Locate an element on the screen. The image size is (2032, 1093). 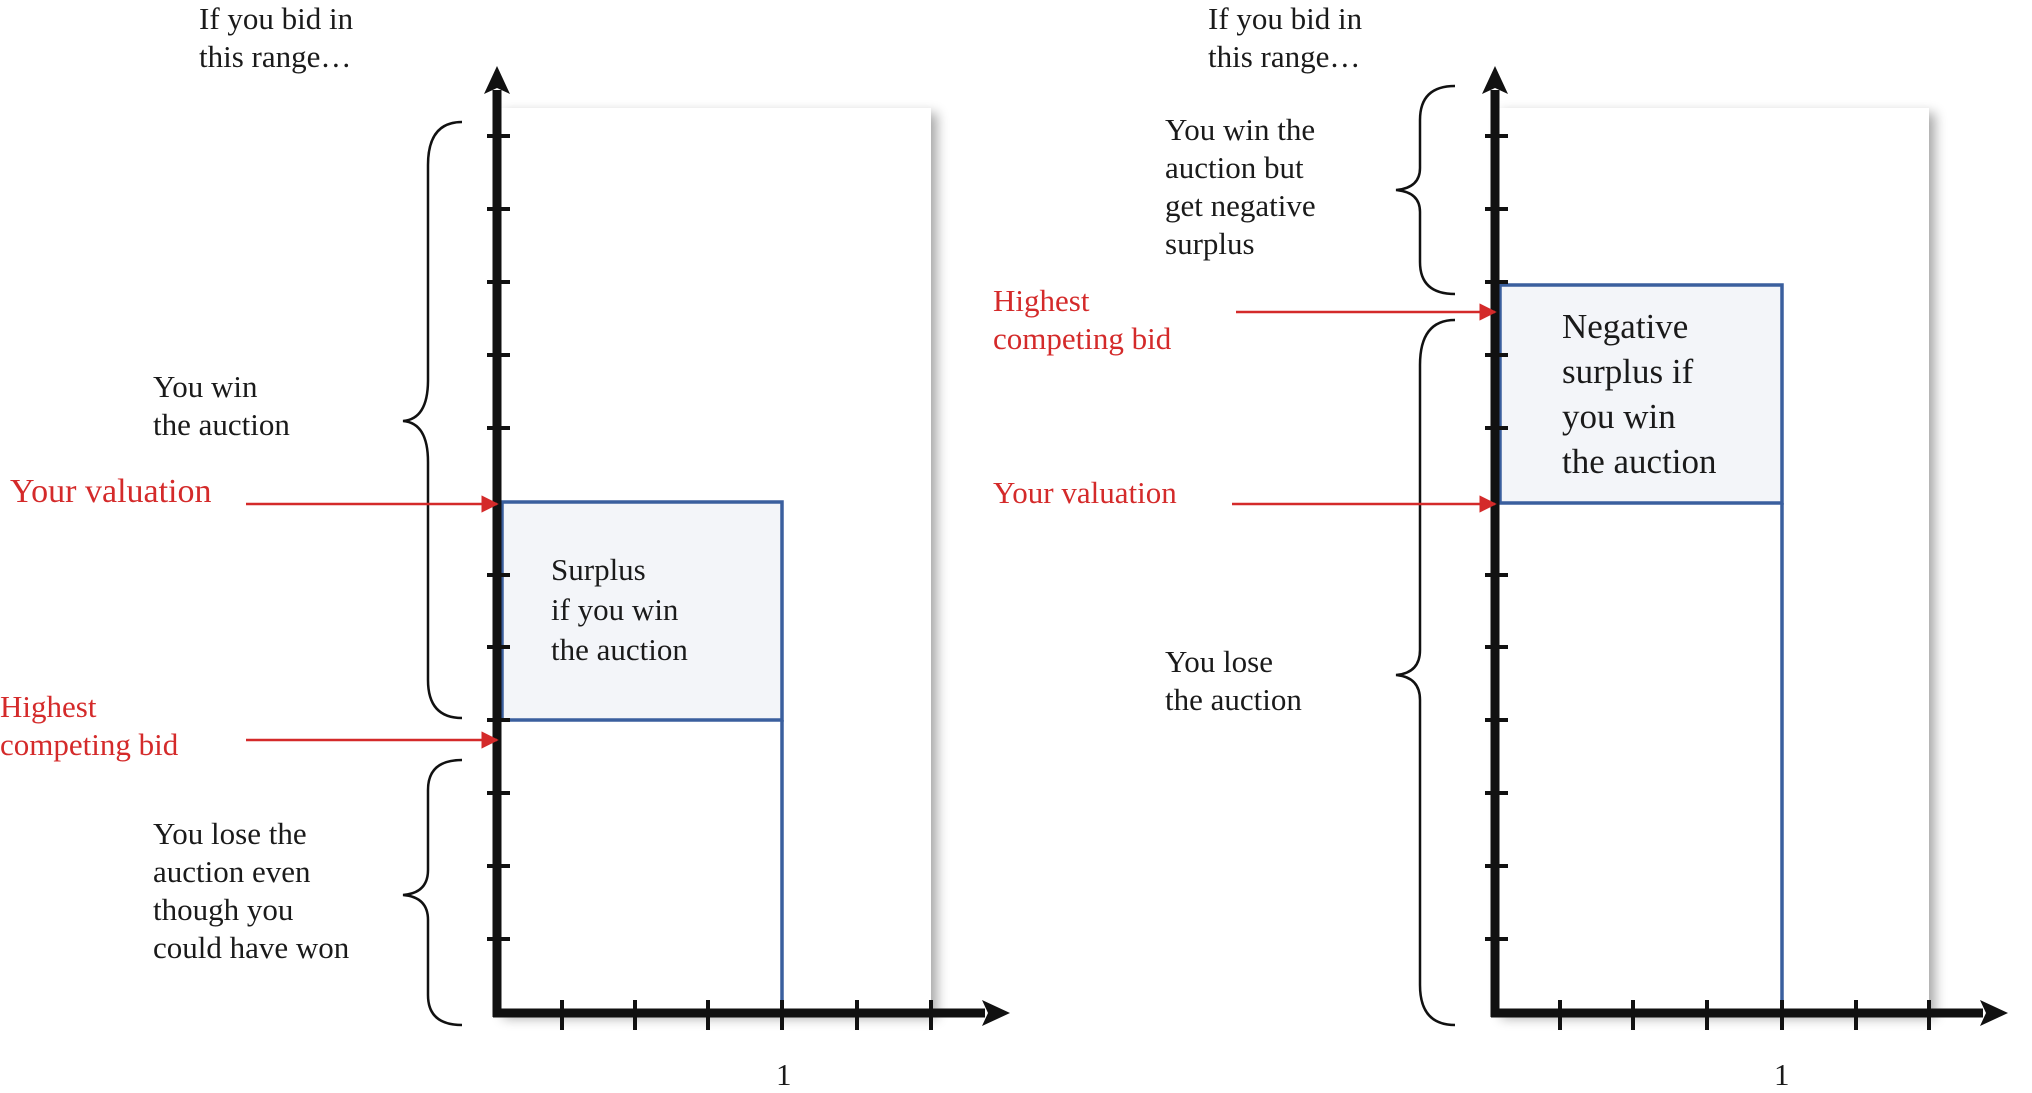
left-x-axis-arrowhead is located at coordinates (996, 1013).